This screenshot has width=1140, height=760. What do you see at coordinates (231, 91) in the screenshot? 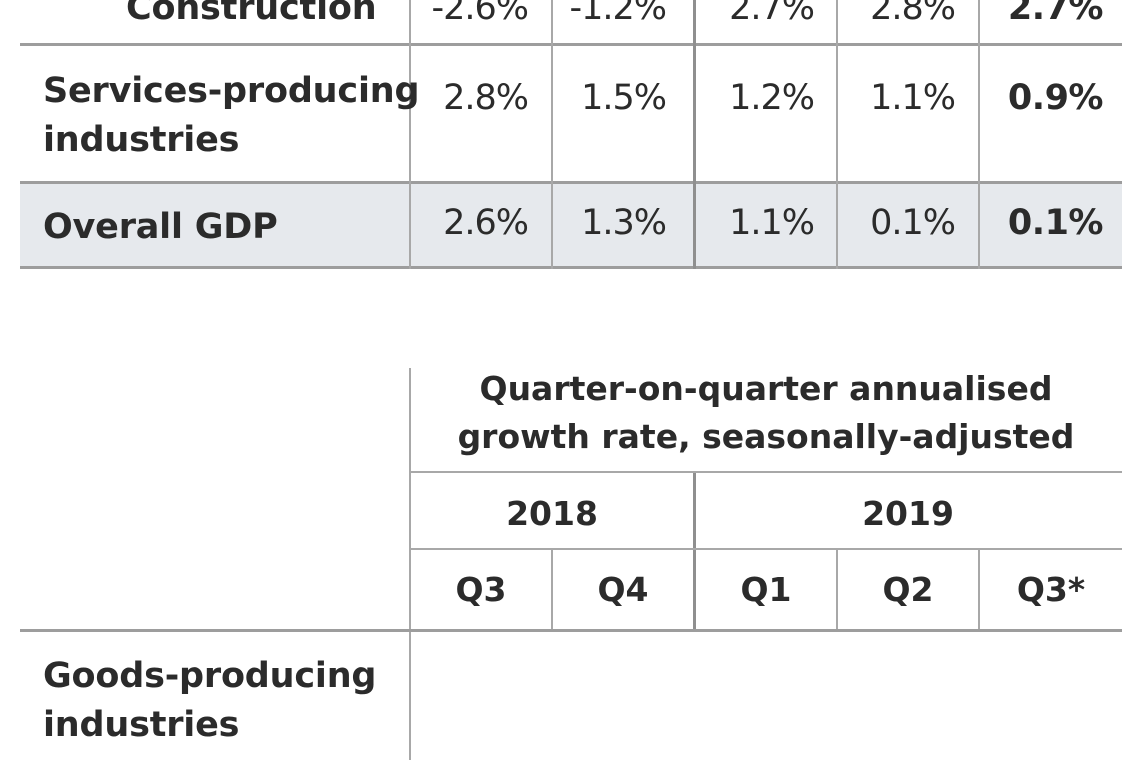
I see `row-label: Services-producing` at bounding box center [231, 91].